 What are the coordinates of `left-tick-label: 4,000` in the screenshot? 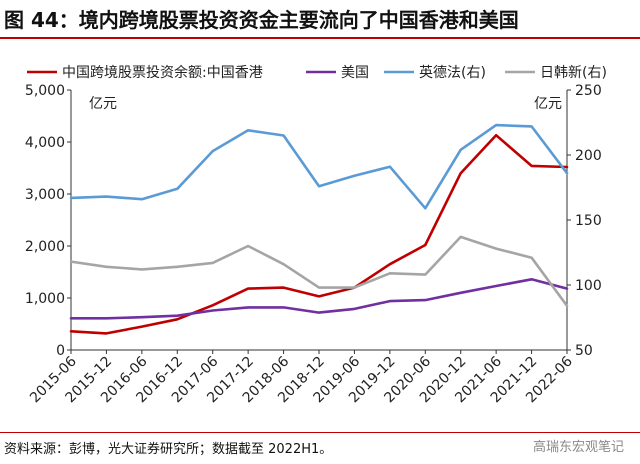 It's located at (45, 143).